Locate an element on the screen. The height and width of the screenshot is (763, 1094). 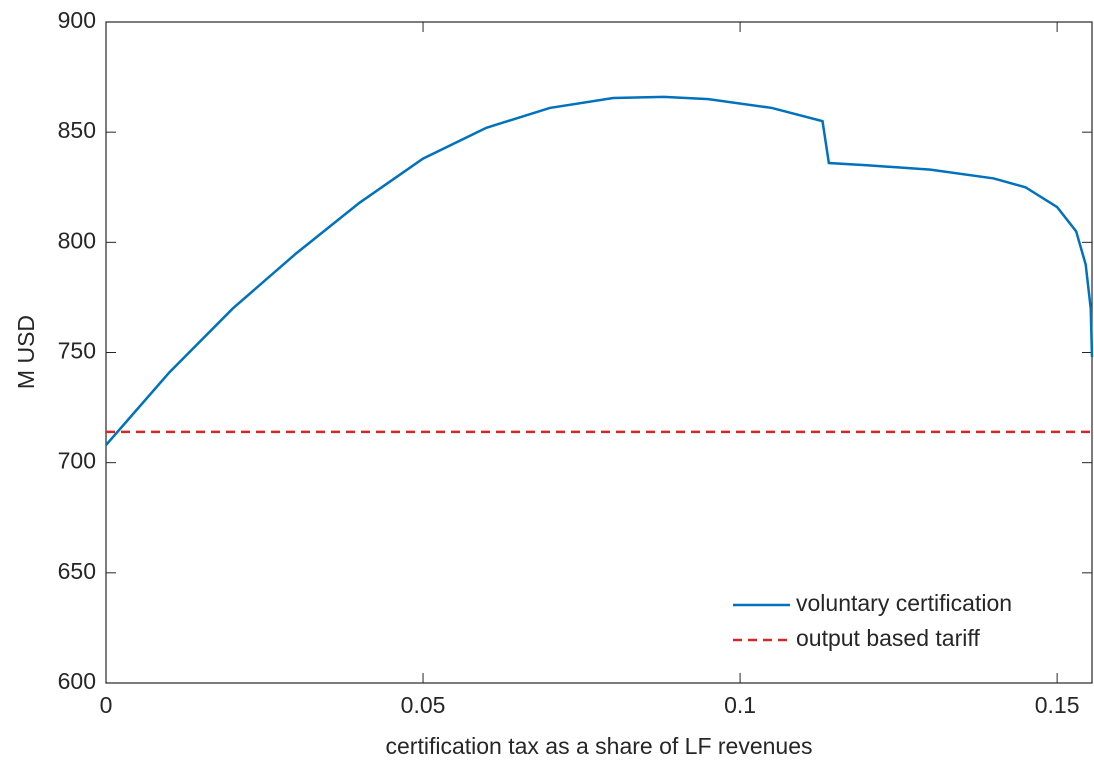
y-tick-label: 600 is located at coordinates (77, 681).